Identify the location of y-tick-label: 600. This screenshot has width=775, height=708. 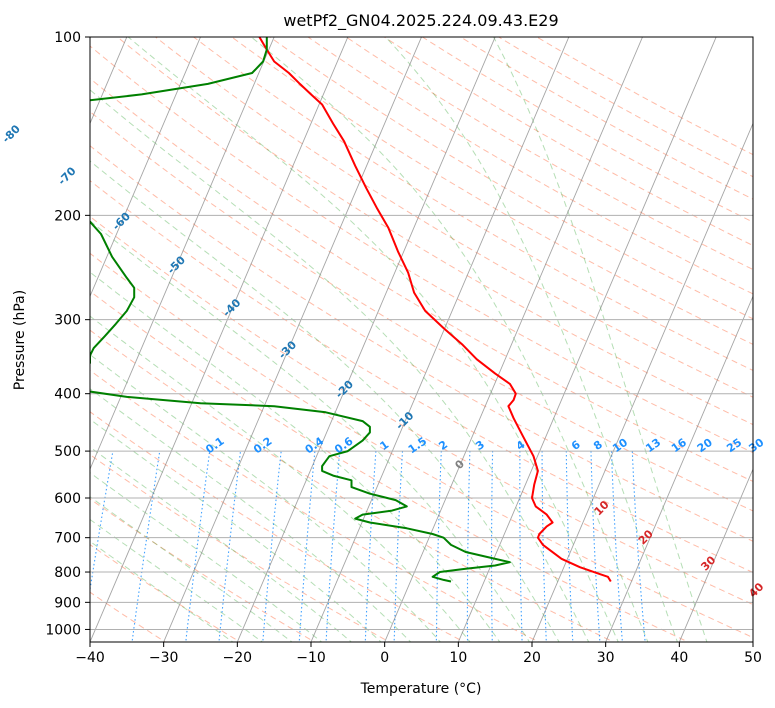
(67, 499).